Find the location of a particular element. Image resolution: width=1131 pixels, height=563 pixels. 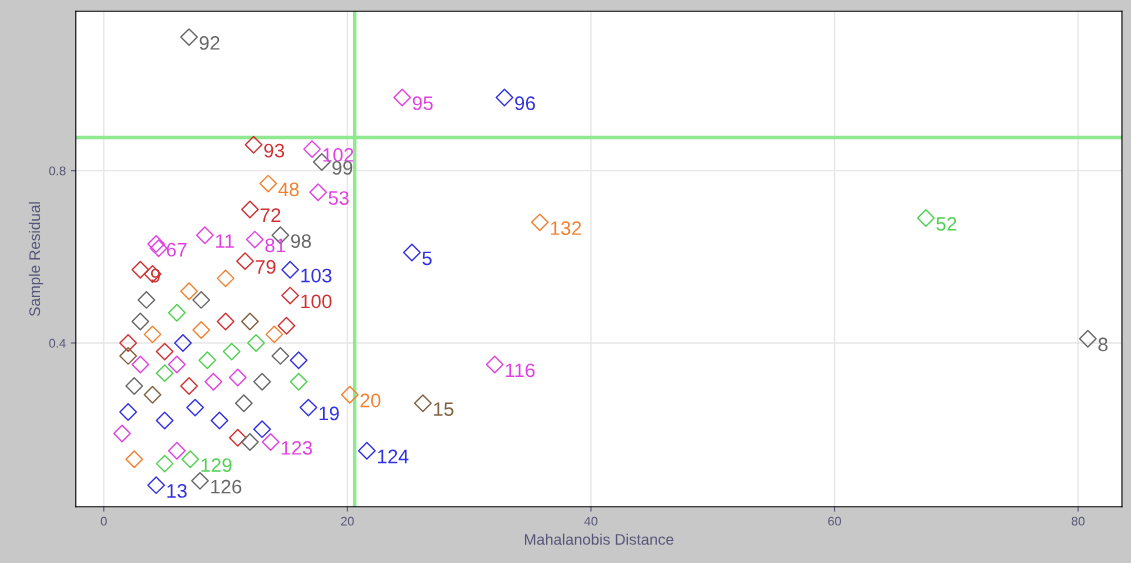

annotation: 100 is located at coordinates (316, 301).